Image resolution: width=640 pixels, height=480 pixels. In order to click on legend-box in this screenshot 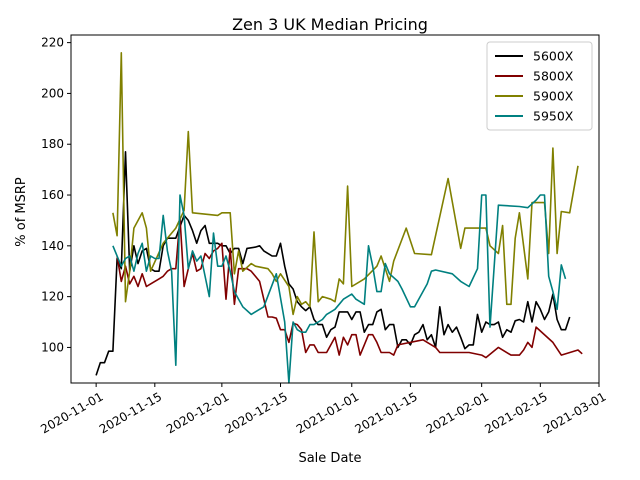, I will do `click(539, 86)`.